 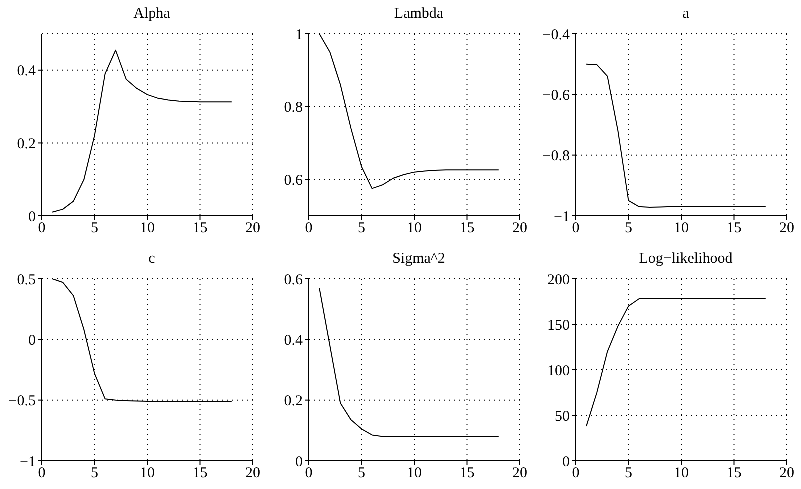 I want to click on y-tick-label: 100, so click(x=559, y=370).